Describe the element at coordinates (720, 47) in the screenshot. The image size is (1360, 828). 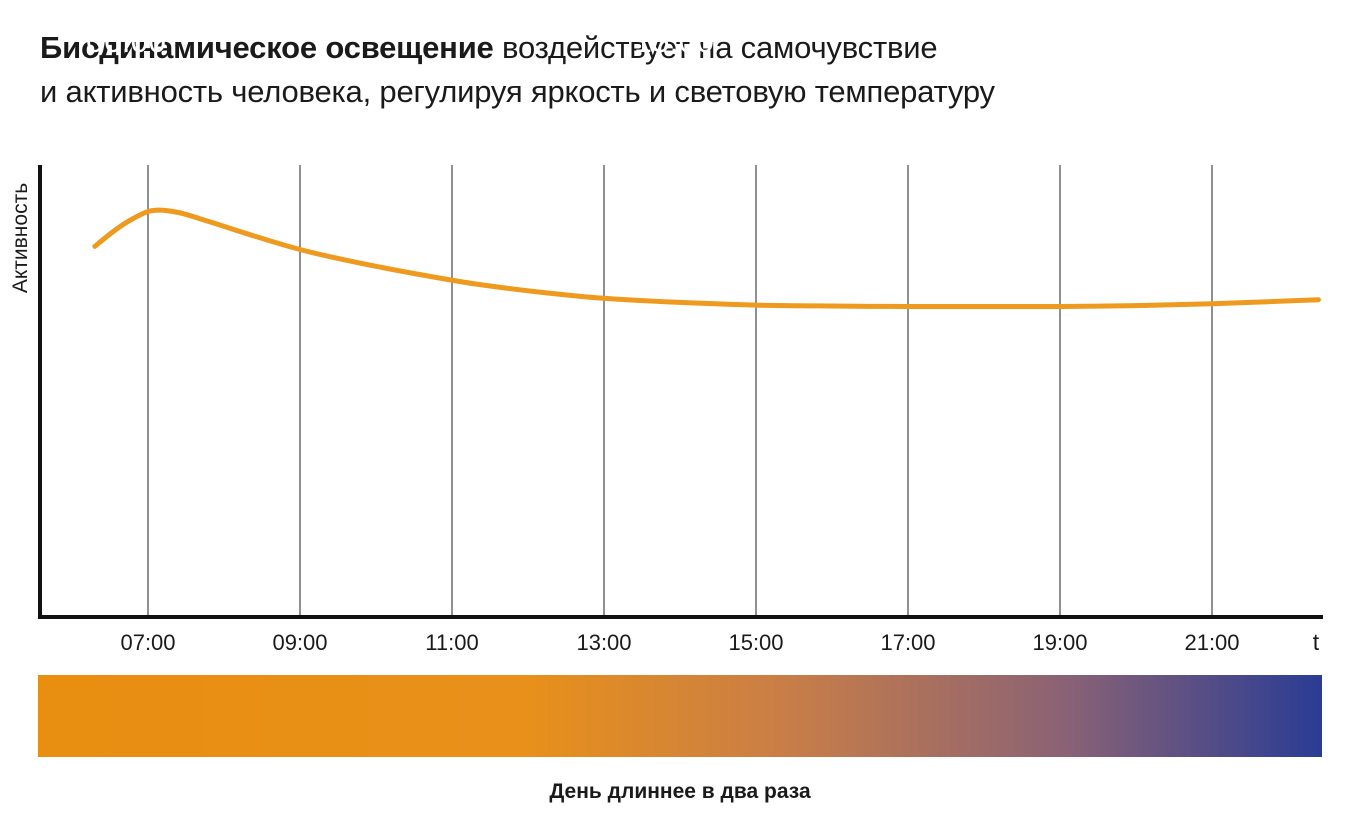
I see `title-rest: воздействует на самочувствие` at that location.